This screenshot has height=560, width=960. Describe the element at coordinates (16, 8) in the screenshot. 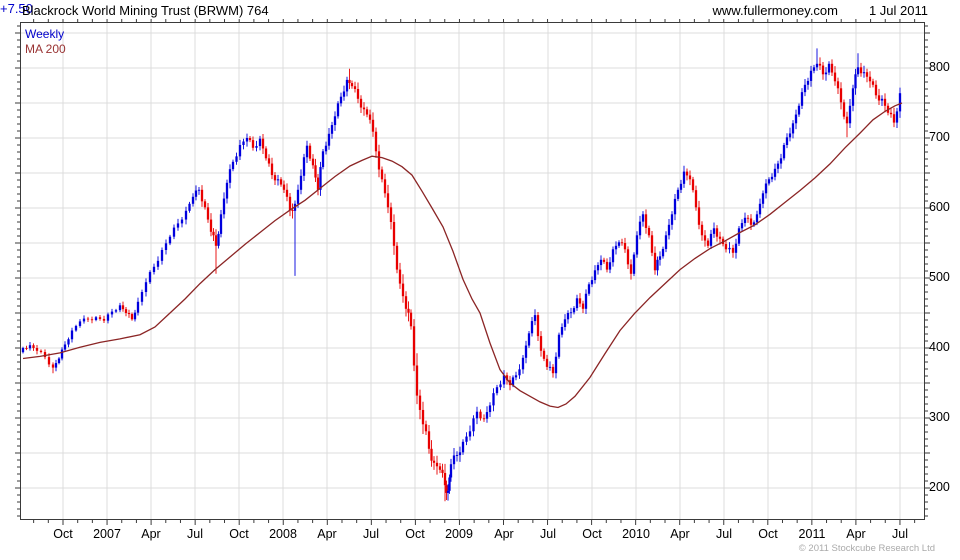

I see `price-change: +7.50` at that location.